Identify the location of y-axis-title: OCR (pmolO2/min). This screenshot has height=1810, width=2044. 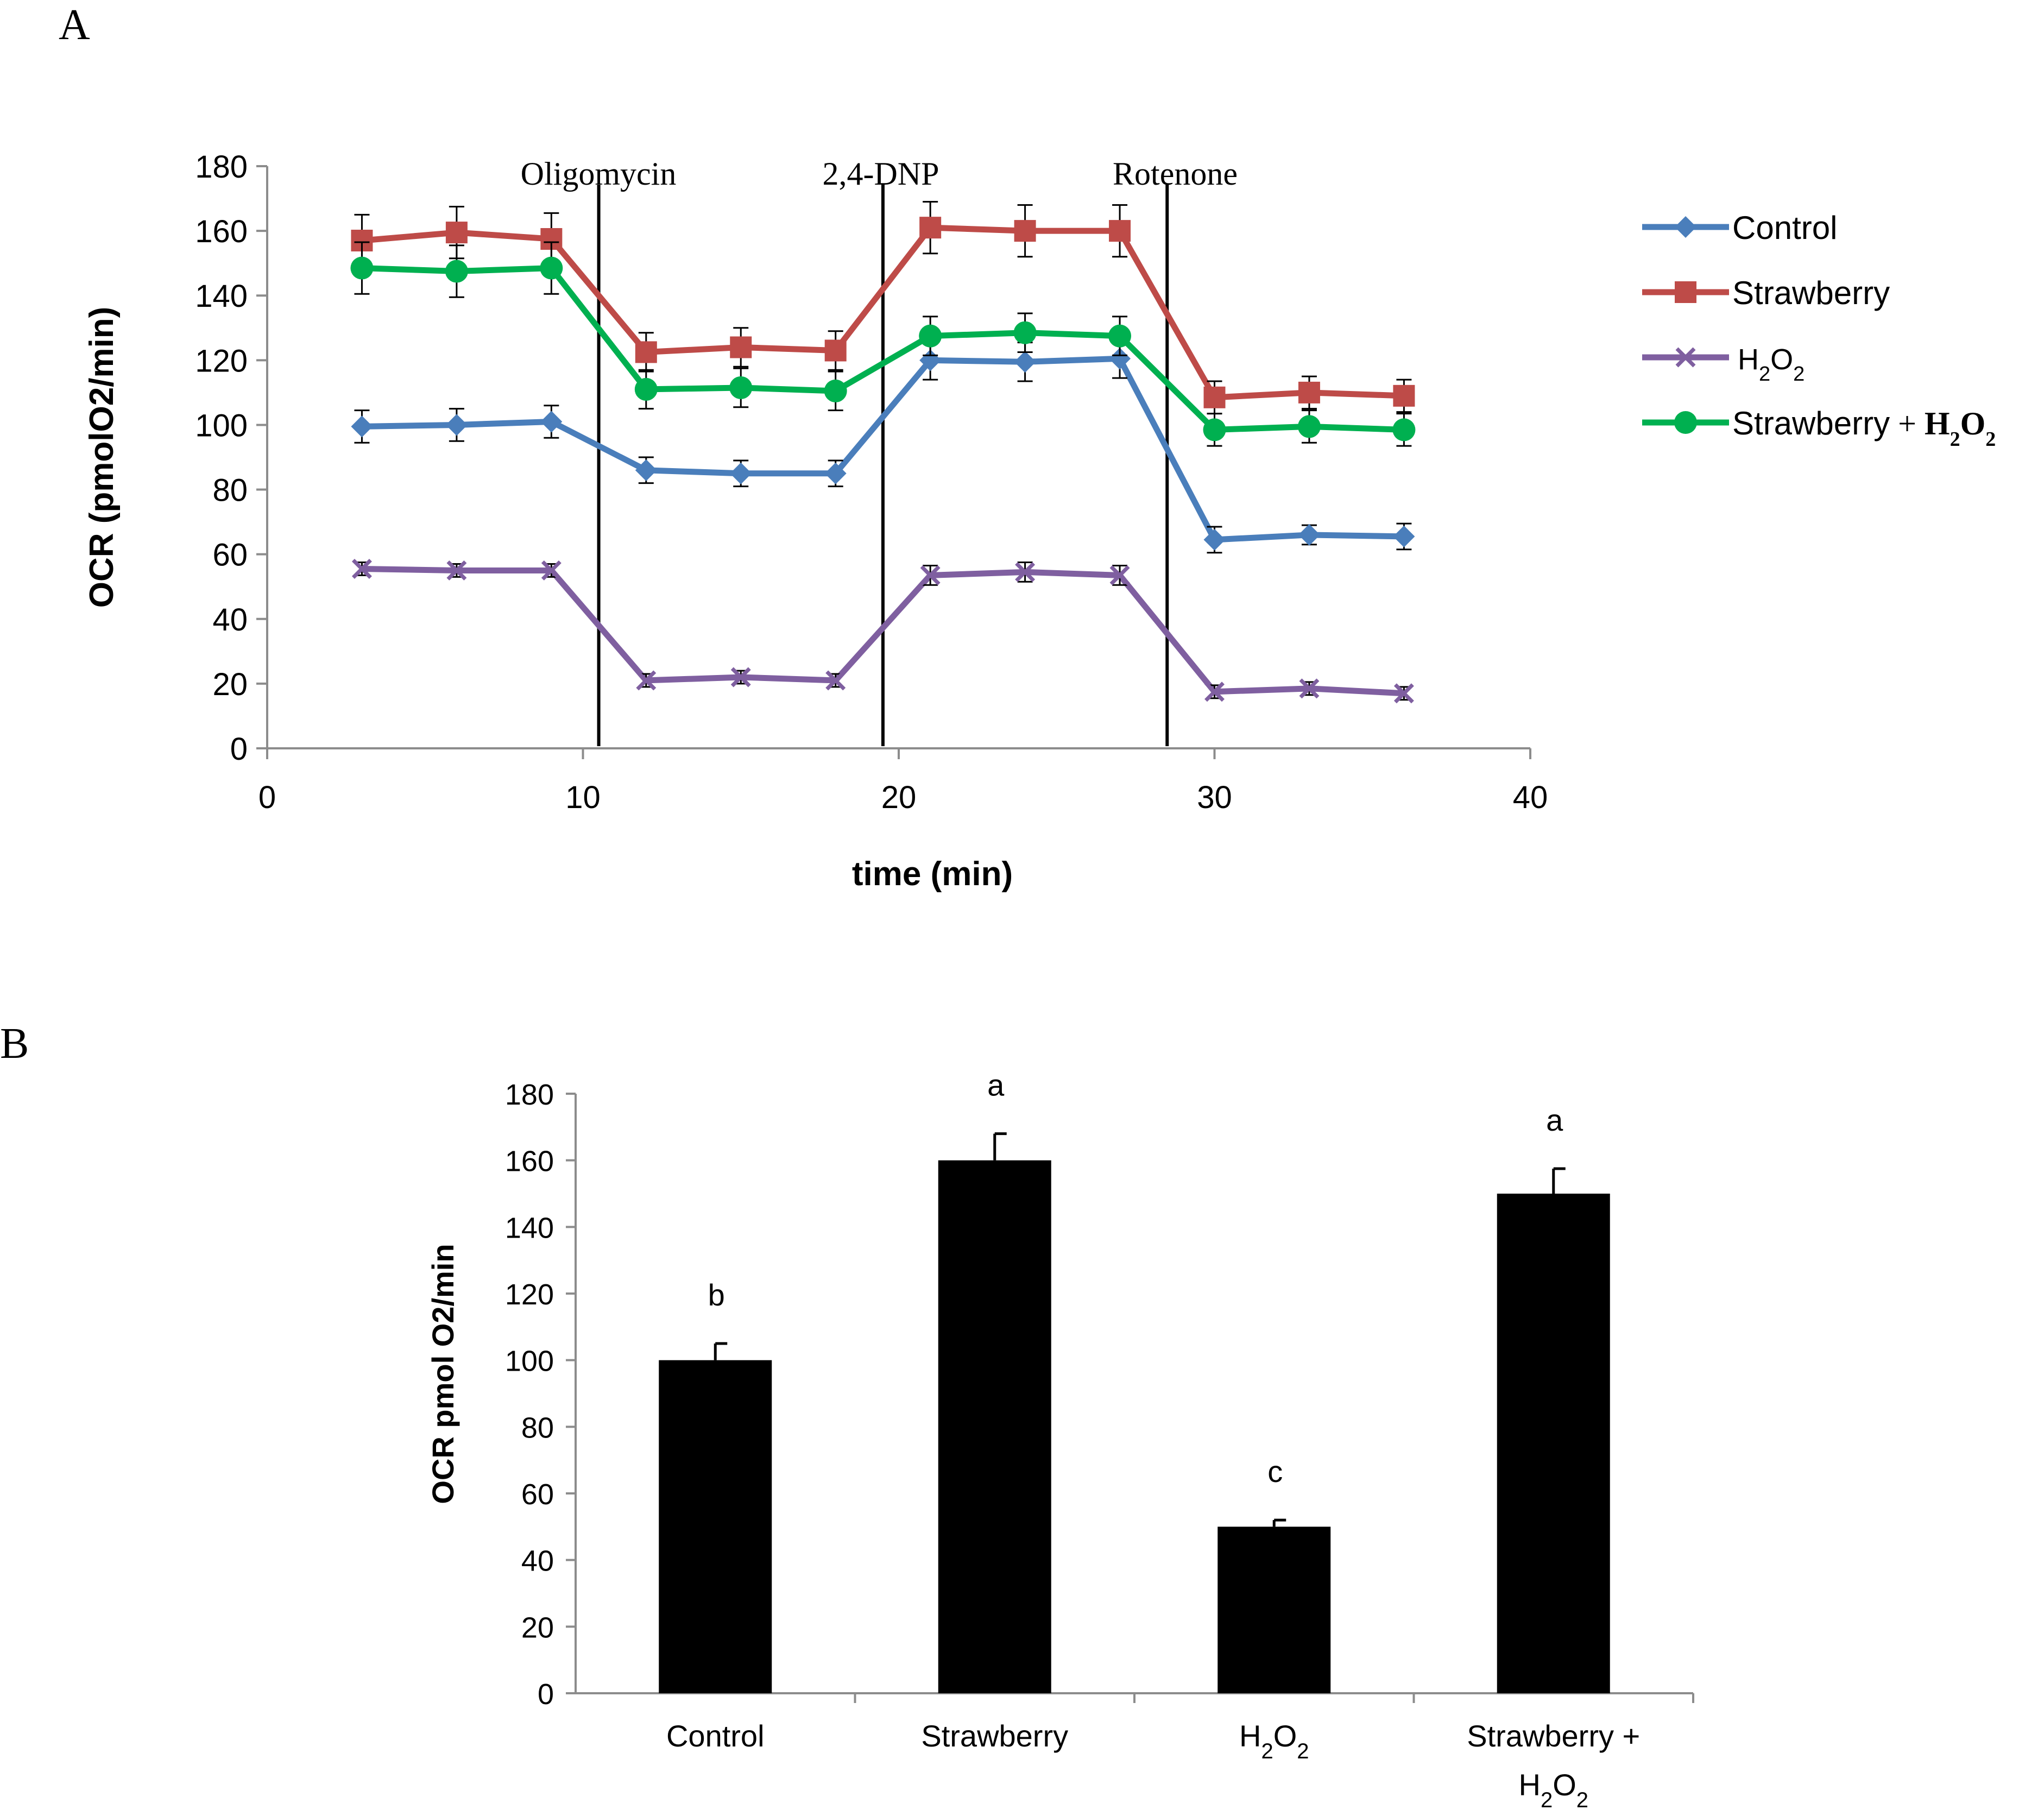
(102, 457).